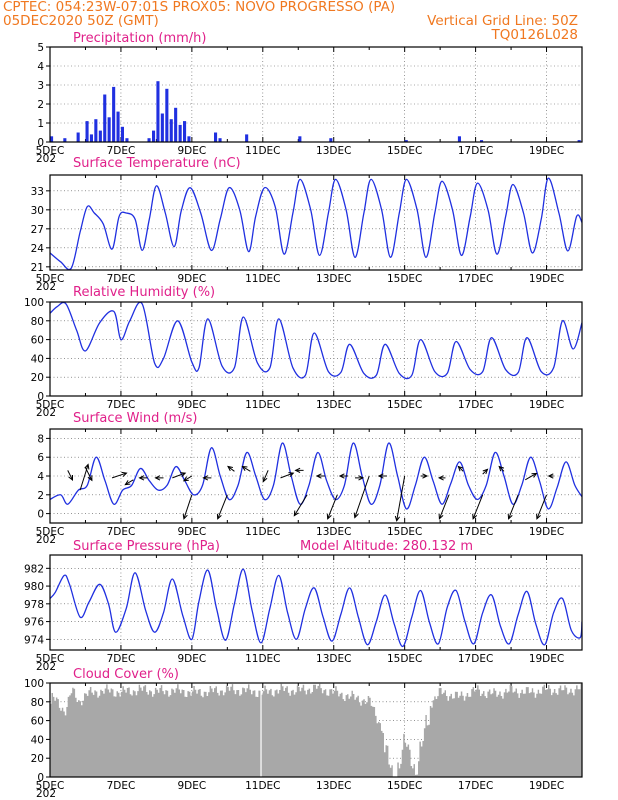 This screenshot has height=800, width=618. I want to click on rh-xtick-label: 17DEC, so click(475, 405).